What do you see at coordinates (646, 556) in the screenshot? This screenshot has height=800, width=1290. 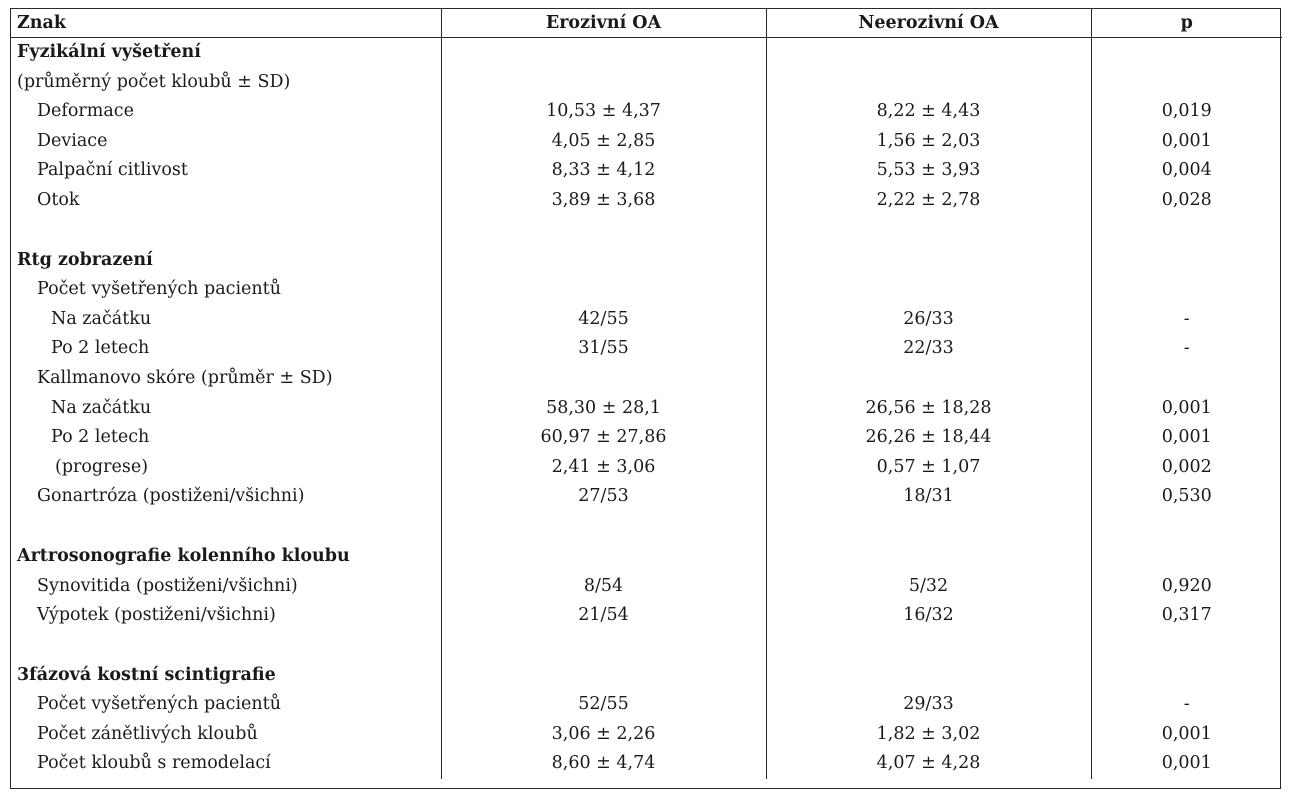 I see `section-row: Artrosonografie kolenního kloubu` at bounding box center [646, 556].